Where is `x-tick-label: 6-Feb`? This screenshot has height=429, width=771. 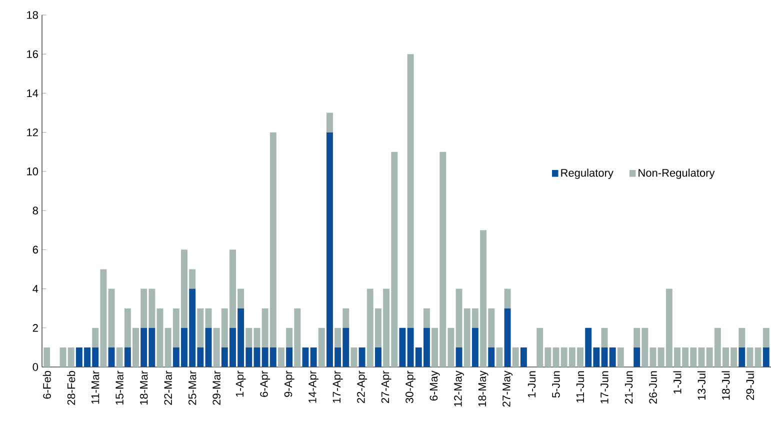 x-tick-label: 6-Feb is located at coordinates (46, 385).